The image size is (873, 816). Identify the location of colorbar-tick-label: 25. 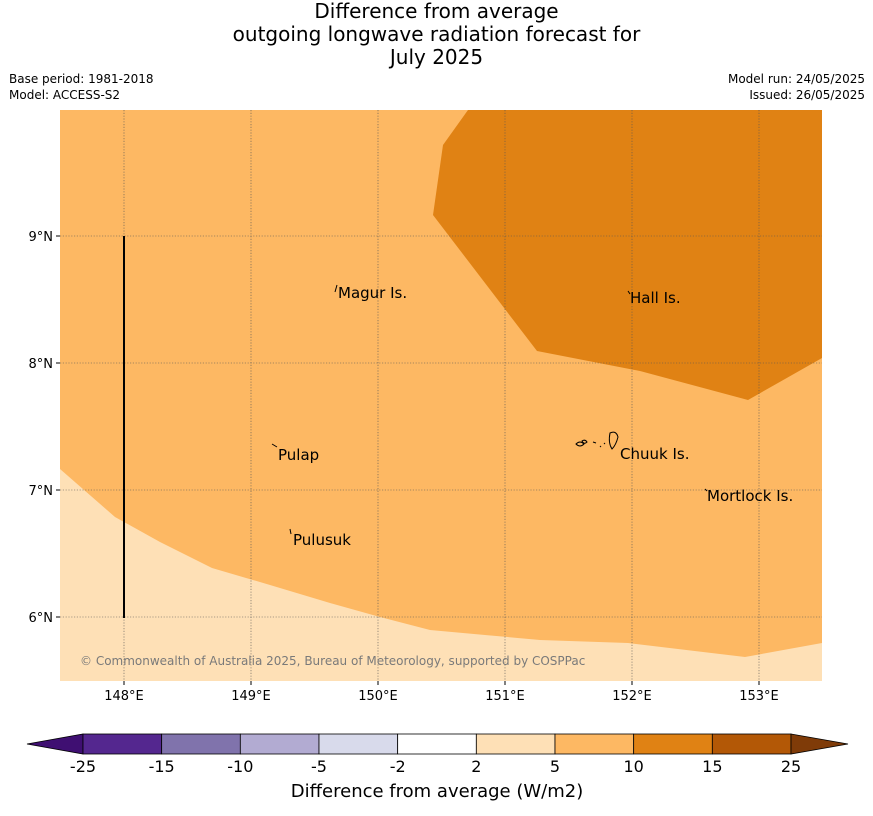
(791, 766).